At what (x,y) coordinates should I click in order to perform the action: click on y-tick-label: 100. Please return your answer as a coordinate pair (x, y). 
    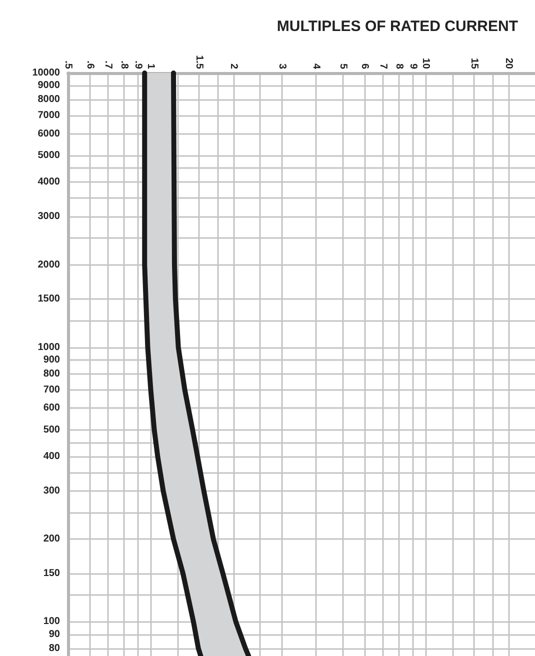
    Looking at the image, I should click on (51, 622).